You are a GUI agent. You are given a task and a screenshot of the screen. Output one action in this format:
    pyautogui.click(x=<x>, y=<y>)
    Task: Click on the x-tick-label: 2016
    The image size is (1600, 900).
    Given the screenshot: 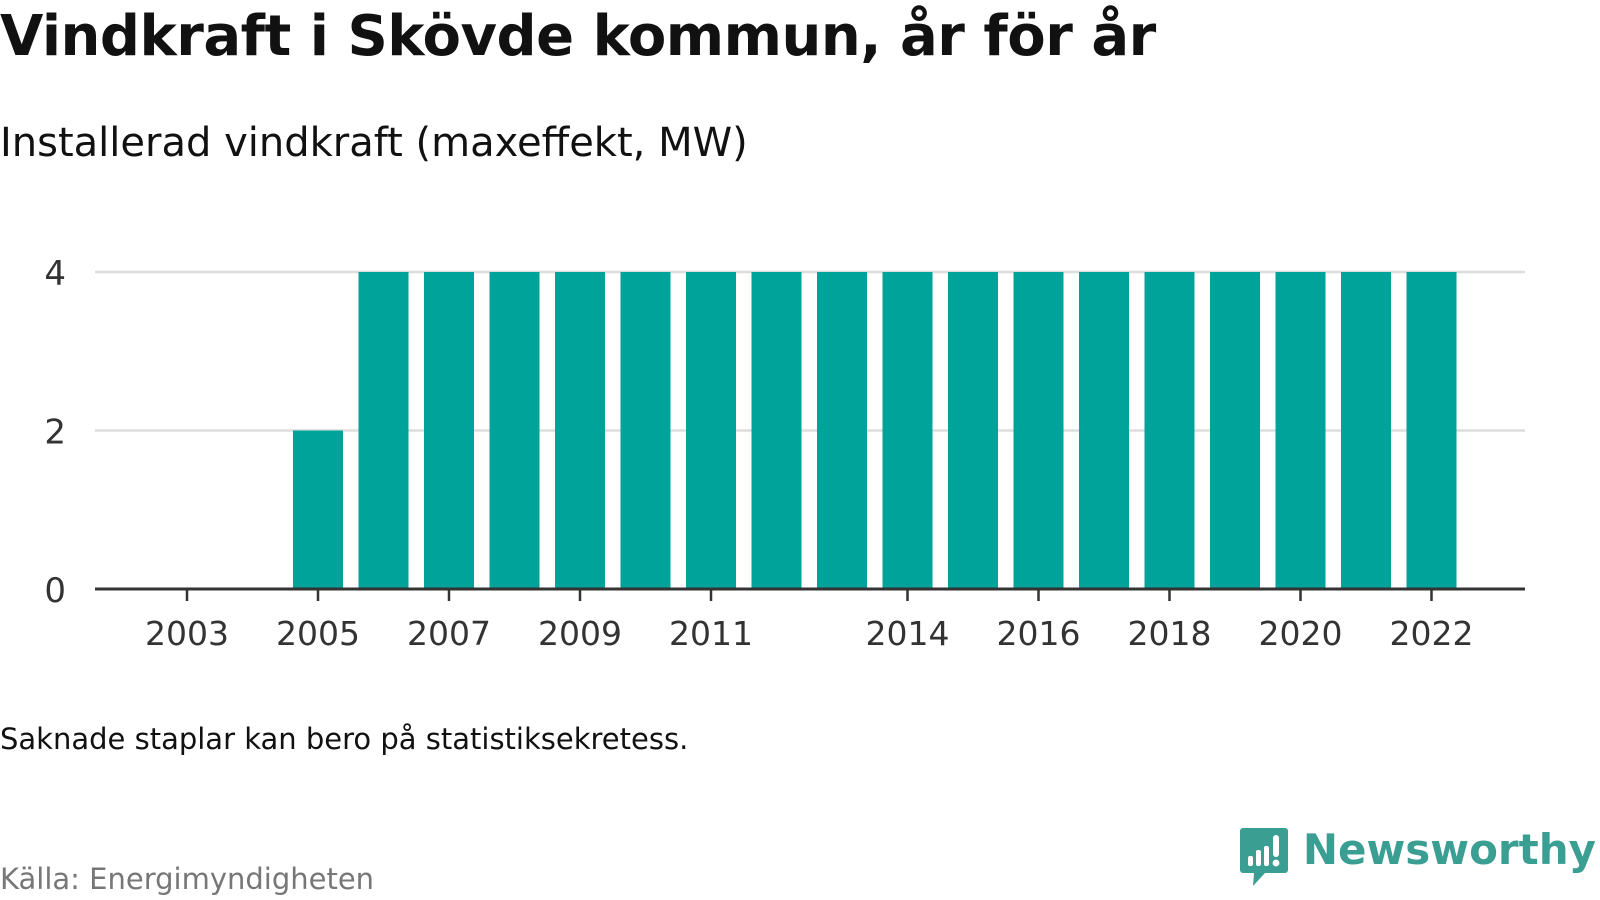 What is the action you would take?
    pyautogui.click(x=1039, y=633)
    